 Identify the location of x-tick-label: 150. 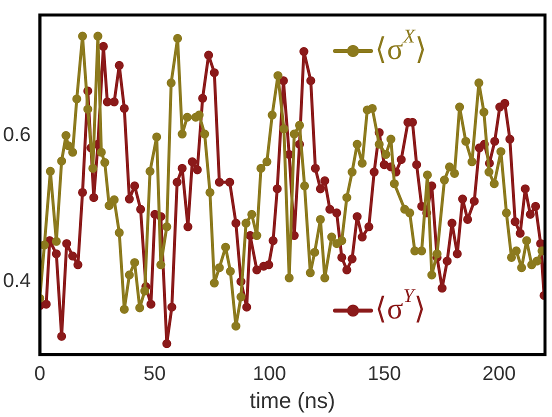
(384, 374).